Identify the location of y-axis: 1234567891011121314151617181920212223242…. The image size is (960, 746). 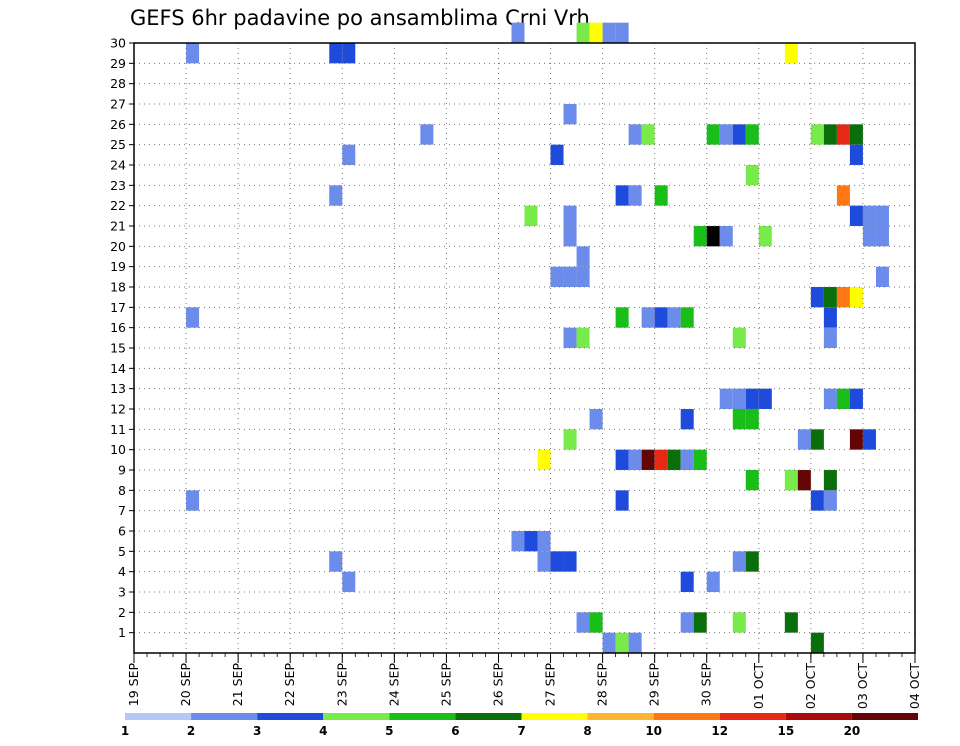
(122, 338).